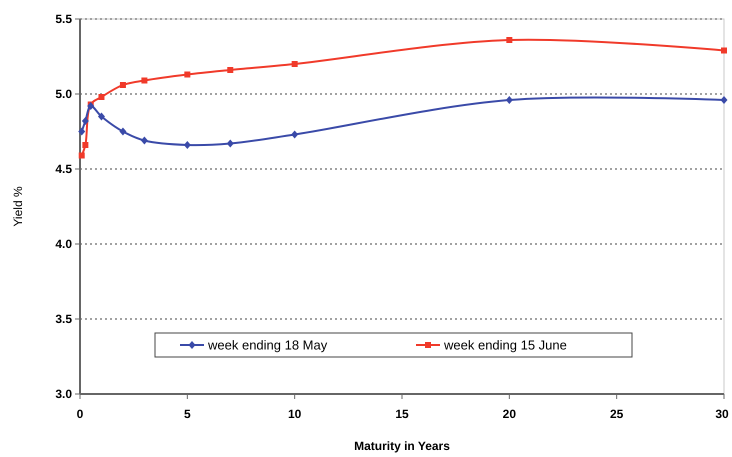  What do you see at coordinates (295, 414) in the screenshot?
I see `x-tick-label: 10` at bounding box center [295, 414].